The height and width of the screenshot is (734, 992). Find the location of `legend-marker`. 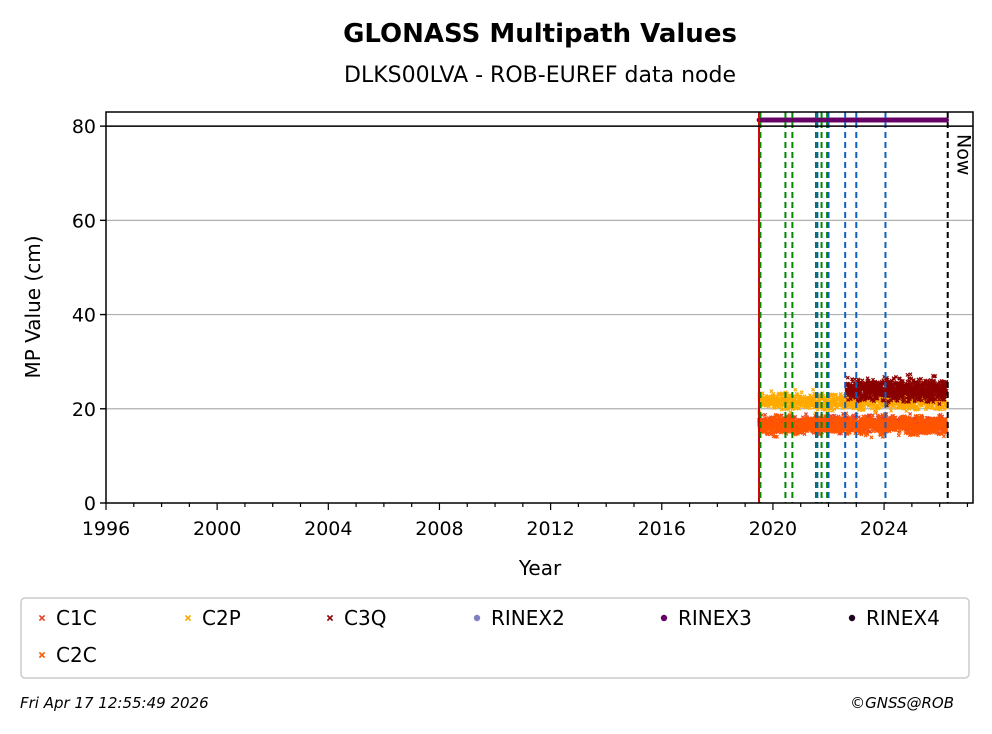

legend-marker is located at coordinates (852, 618).